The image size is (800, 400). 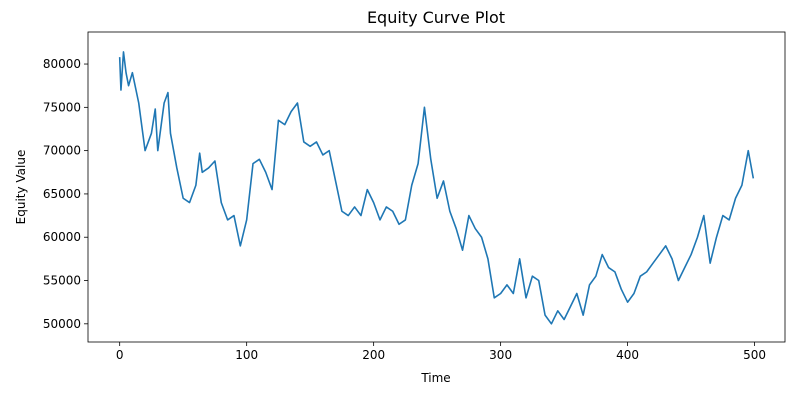 What do you see at coordinates (21, 187) in the screenshot?
I see `y-axis-label: Equity Value` at bounding box center [21, 187].